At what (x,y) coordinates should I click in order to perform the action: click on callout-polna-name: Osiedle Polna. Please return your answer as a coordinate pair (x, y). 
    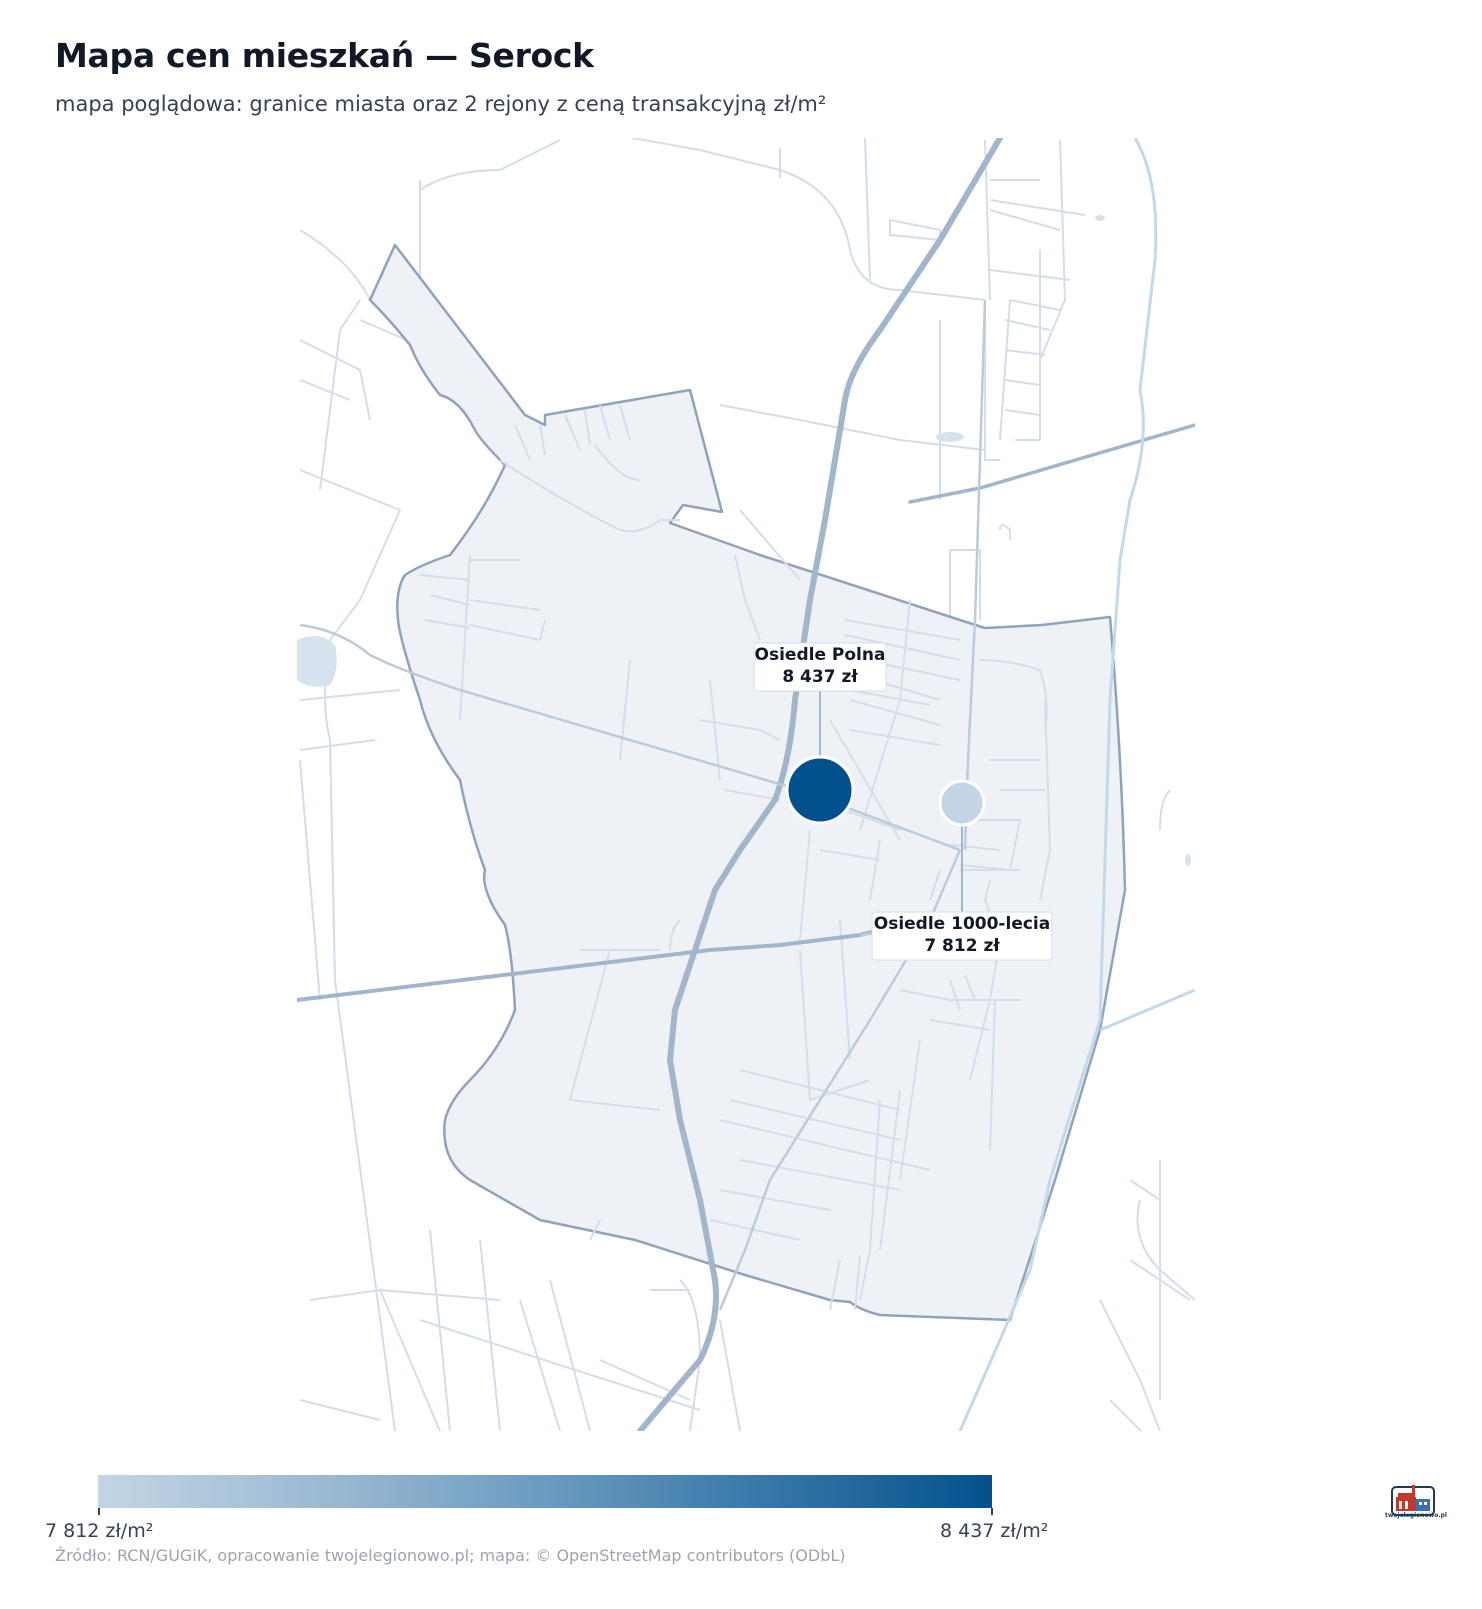
    Looking at the image, I should click on (820, 655).